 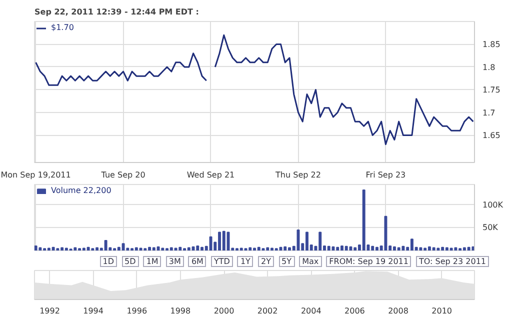 What do you see at coordinates (491, 45) in the screenshot?
I see `y-tick-label: 1.85` at bounding box center [491, 45].